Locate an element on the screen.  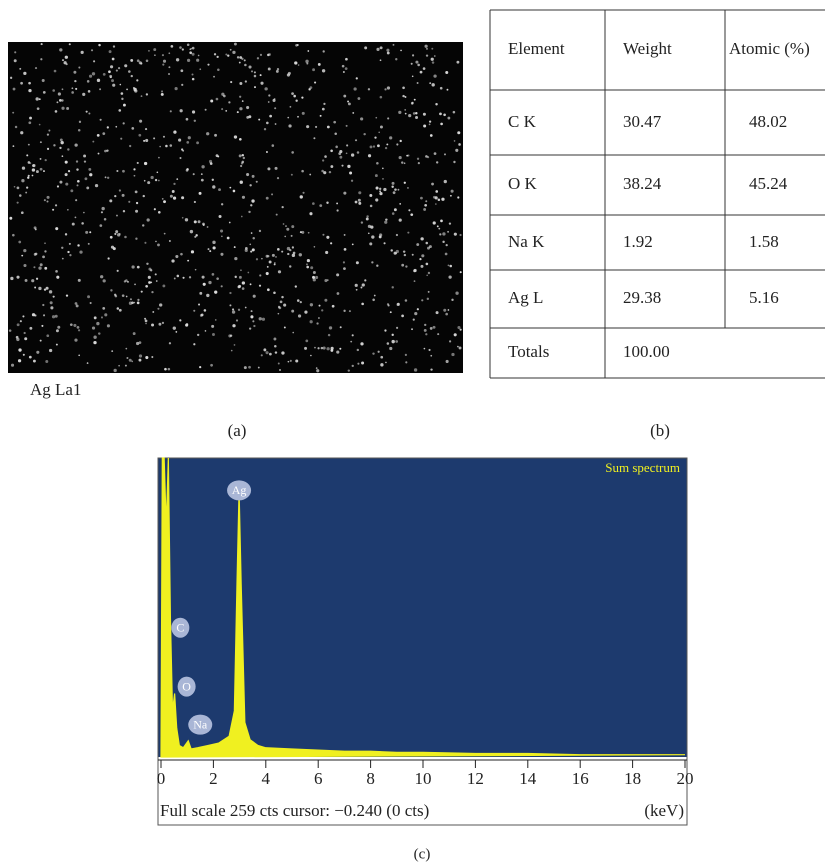
legend-label: Sum spectrum is located at coordinates (642, 467).